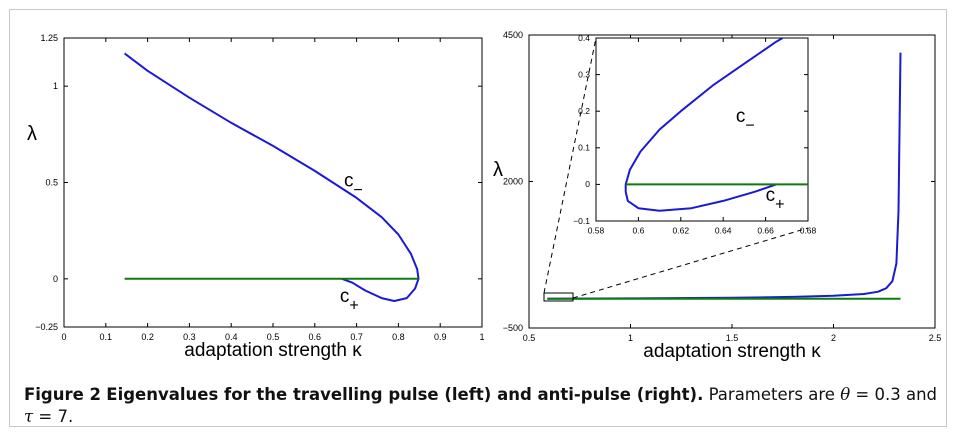 This screenshot has height=433, width=956. What do you see at coordinates (681, 231) in the screenshot?
I see `inset-x-tick-label: 0.62` at bounding box center [681, 231].